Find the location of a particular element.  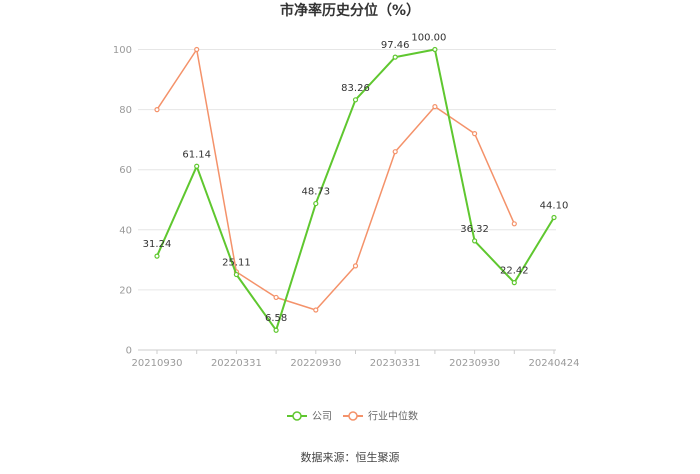

legend: 公司 行业中位数 is located at coordinates (352, 416).